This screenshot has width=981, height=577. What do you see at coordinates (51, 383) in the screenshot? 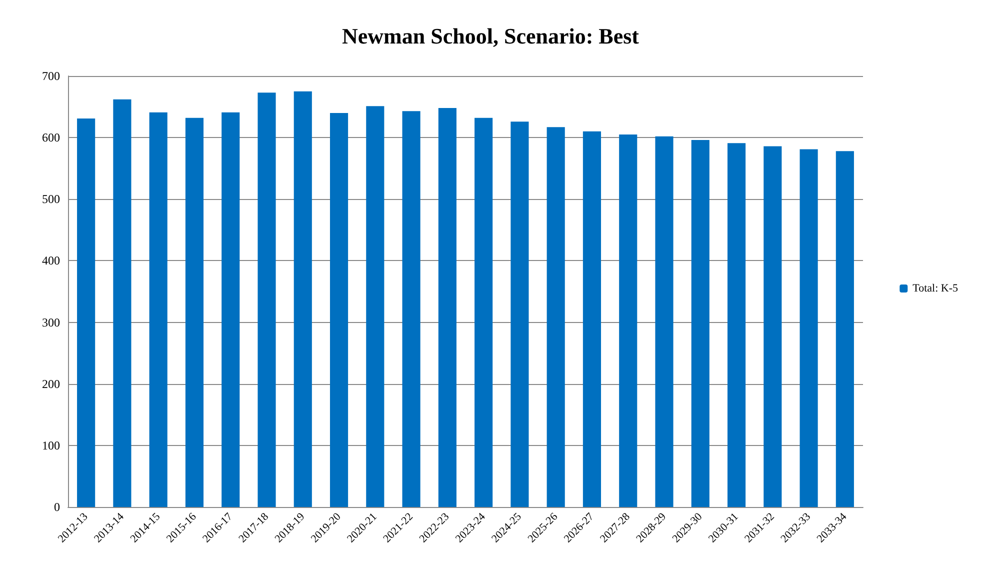
I see `y-tick-label: 200` at bounding box center [51, 383].